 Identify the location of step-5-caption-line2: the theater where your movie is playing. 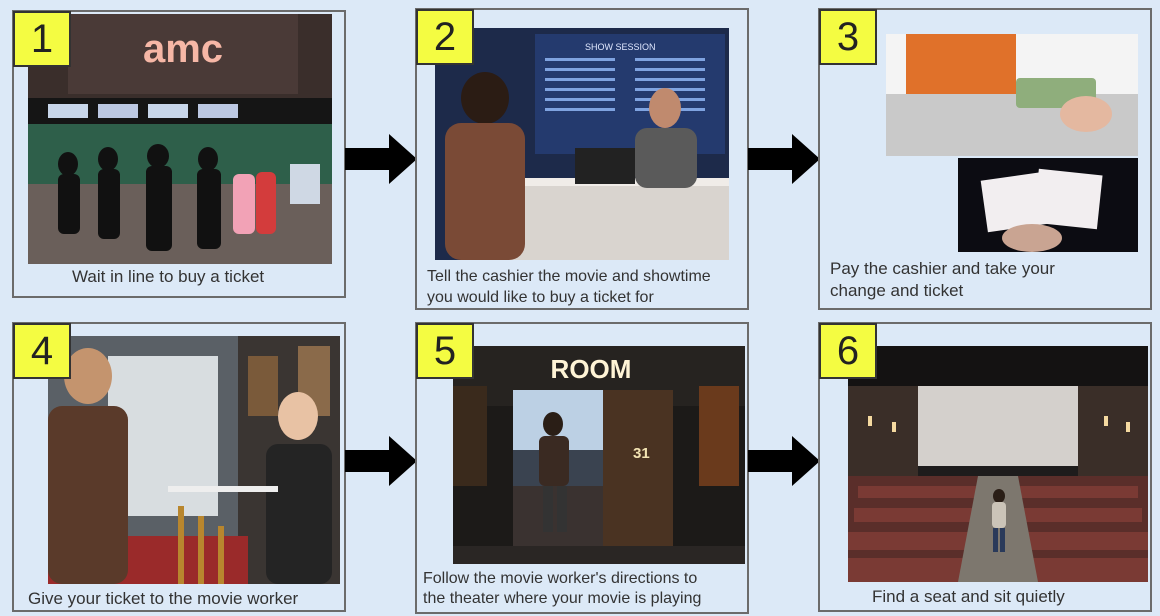
(562, 598).